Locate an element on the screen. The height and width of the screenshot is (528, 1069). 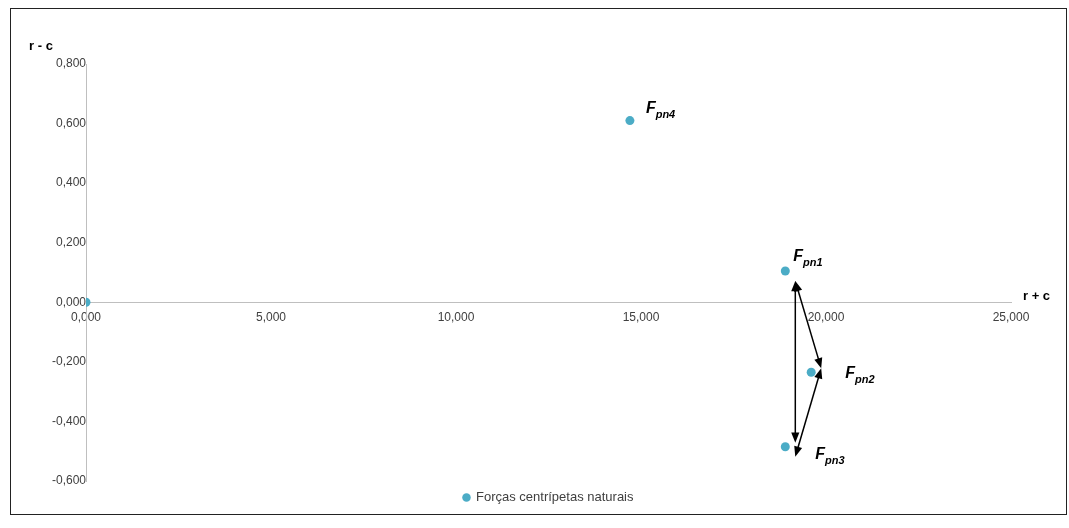
x-tick-label: 20,000 is located at coordinates (826, 316).